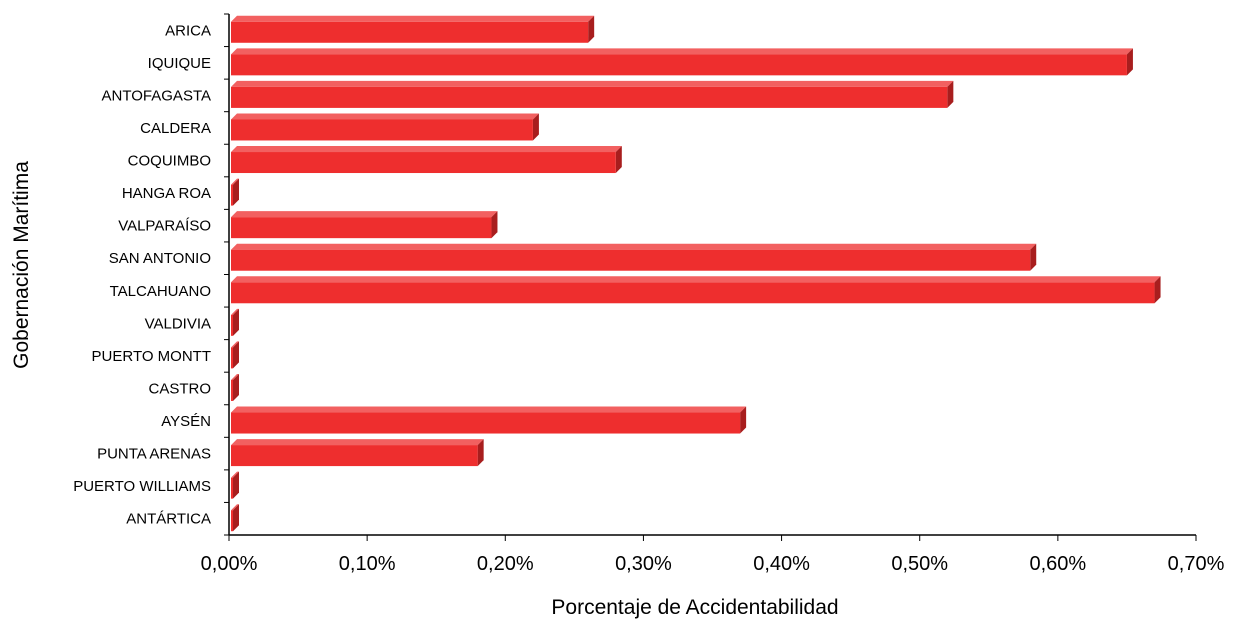  Describe the element at coordinates (505, 564) in the screenshot. I see `x-tick-label: 0,20%` at that location.